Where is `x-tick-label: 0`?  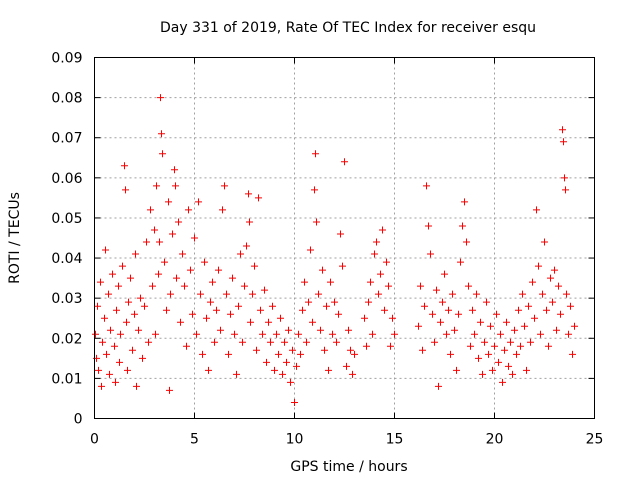
x-tick-label: 0 is located at coordinates (94, 440).